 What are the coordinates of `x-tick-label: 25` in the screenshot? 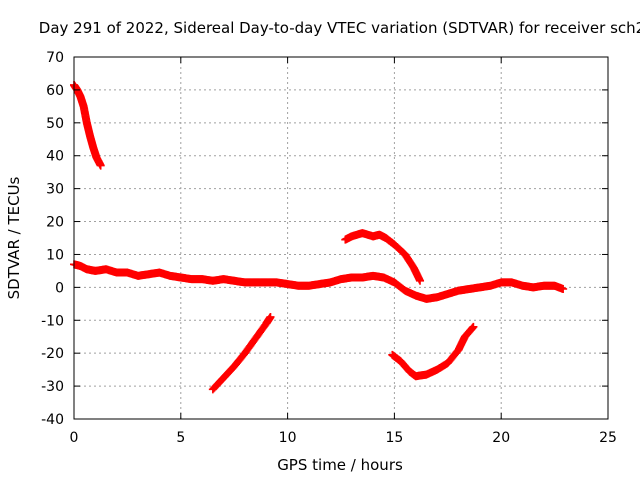 It's located at (608, 438).